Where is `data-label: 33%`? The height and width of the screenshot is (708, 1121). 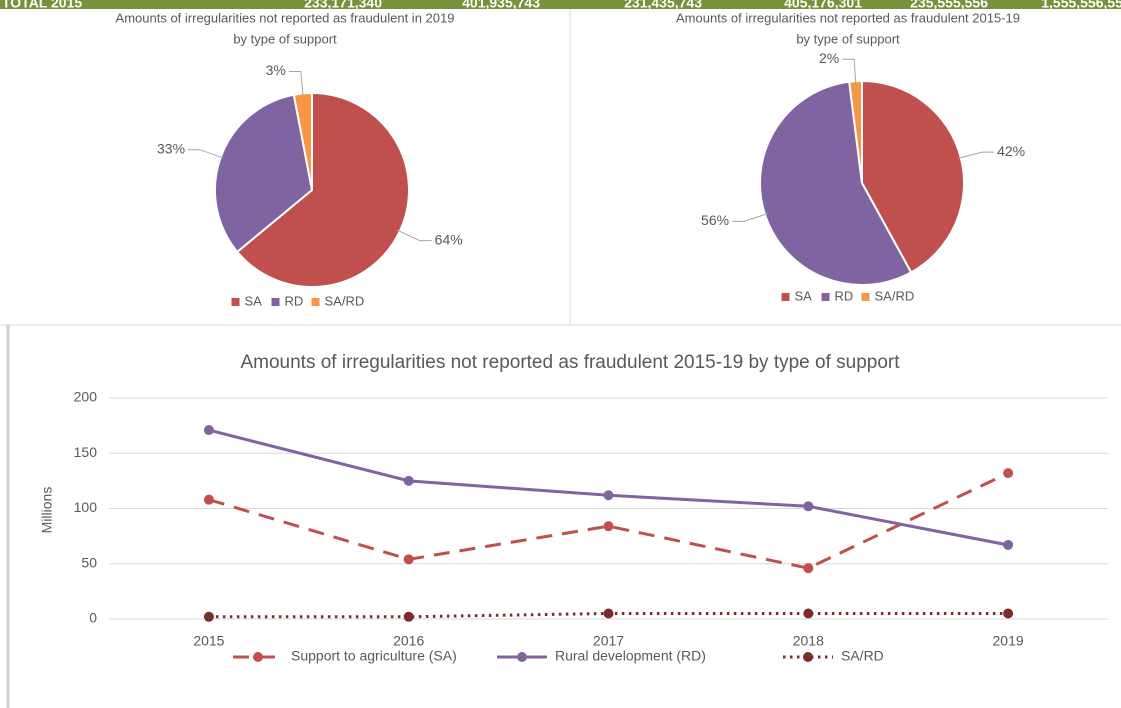 data-label: 33% is located at coordinates (171, 148).